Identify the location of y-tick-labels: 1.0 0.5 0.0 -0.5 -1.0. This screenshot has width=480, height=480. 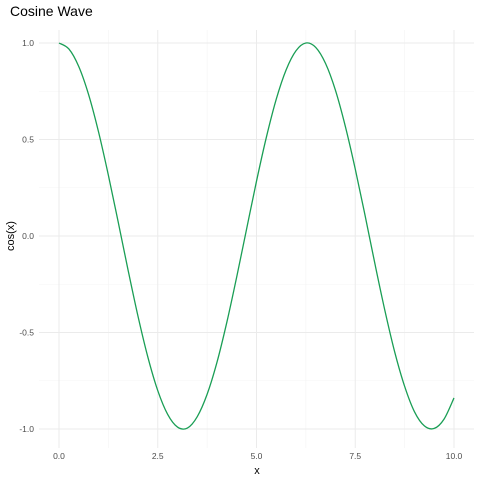
(26, 236).